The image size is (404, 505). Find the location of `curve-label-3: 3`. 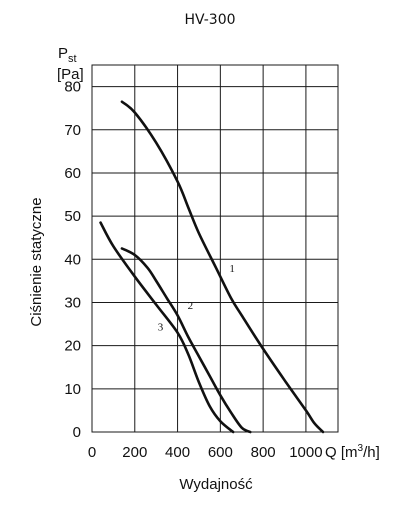

curve-label-3: 3 is located at coordinates (161, 328).